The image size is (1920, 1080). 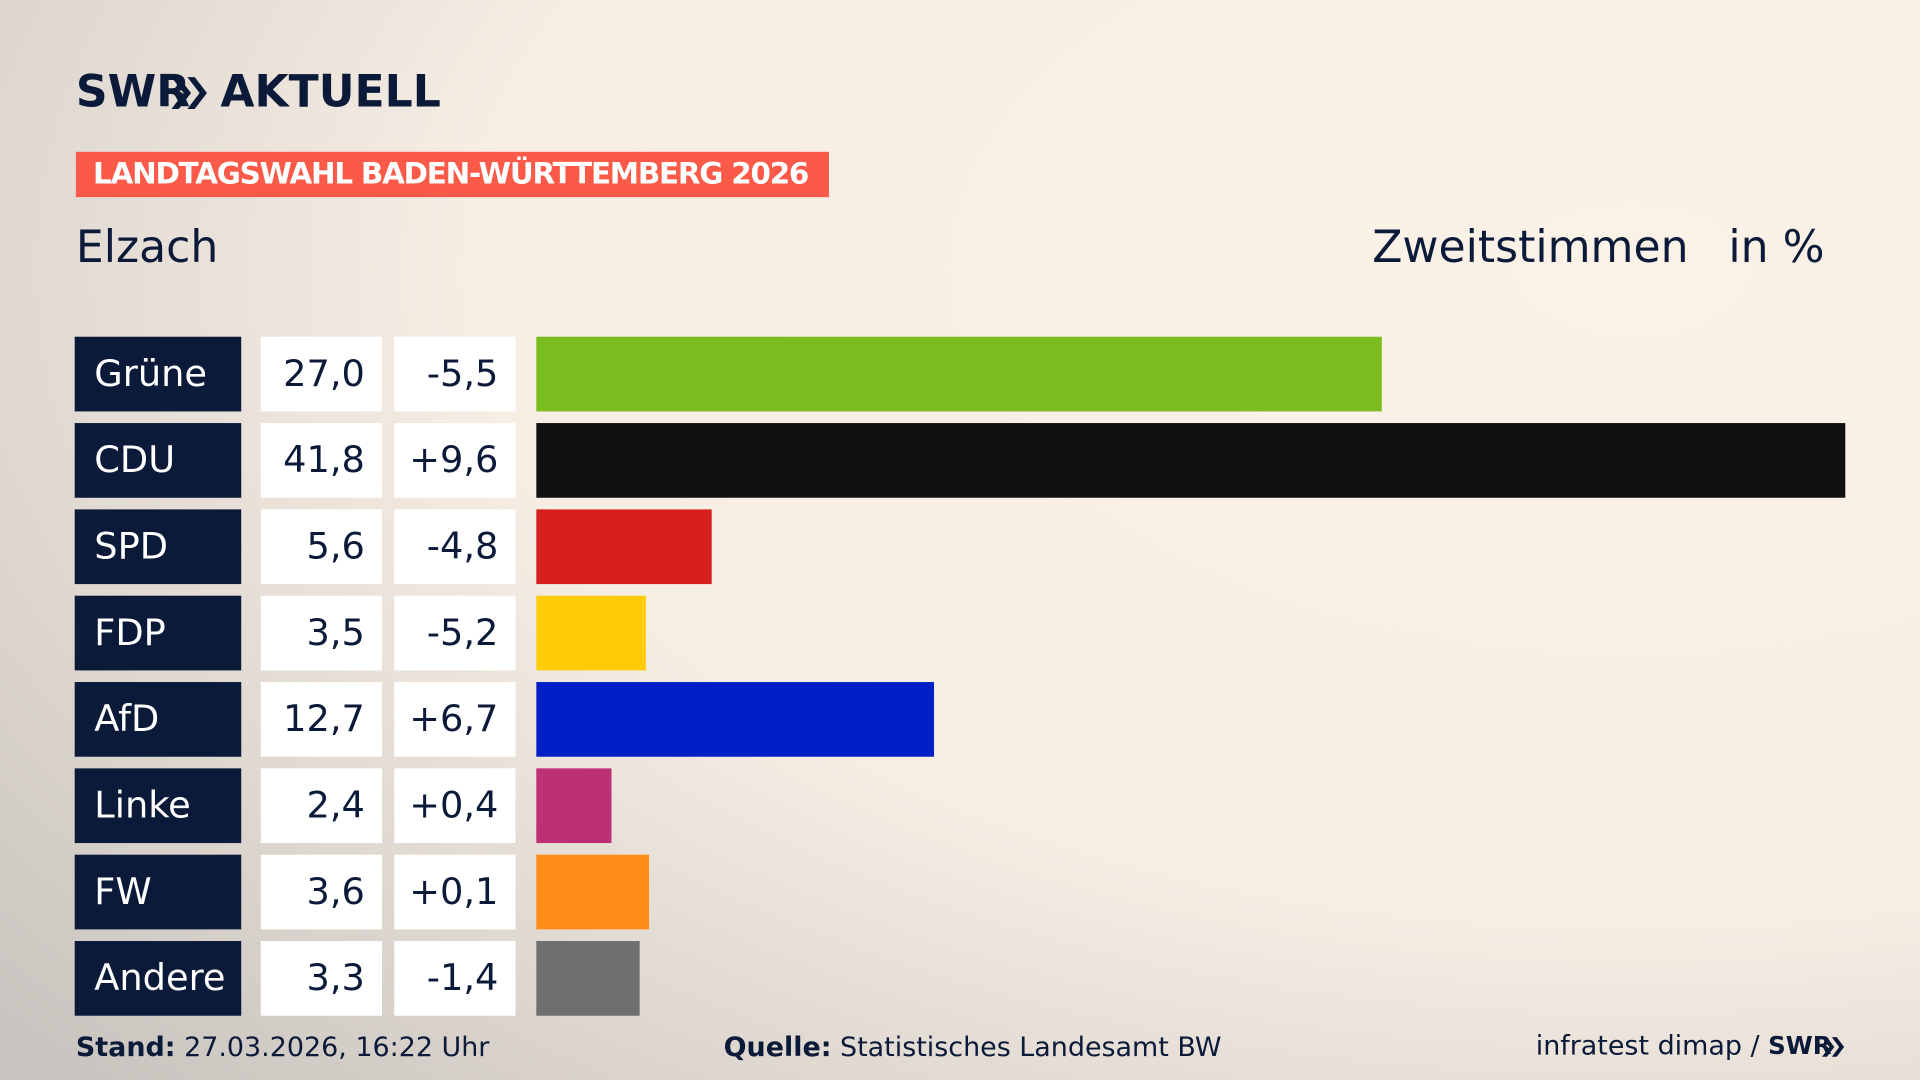 What do you see at coordinates (1648, 1045) in the screenshot?
I see `credit: infratest dimap /` at bounding box center [1648, 1045].